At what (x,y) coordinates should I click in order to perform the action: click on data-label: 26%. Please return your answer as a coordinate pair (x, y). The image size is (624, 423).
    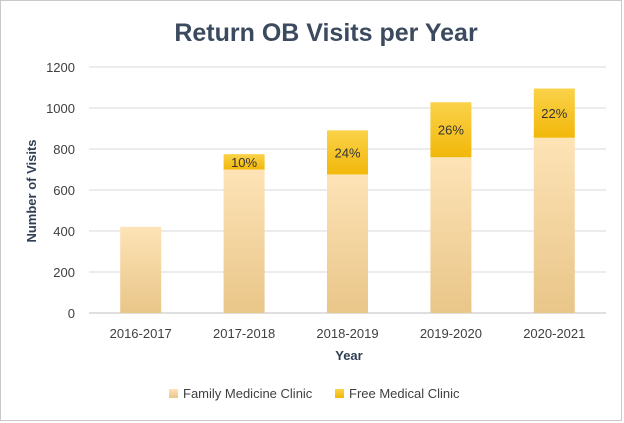
    Looking at the image, I should click on (451, 130).